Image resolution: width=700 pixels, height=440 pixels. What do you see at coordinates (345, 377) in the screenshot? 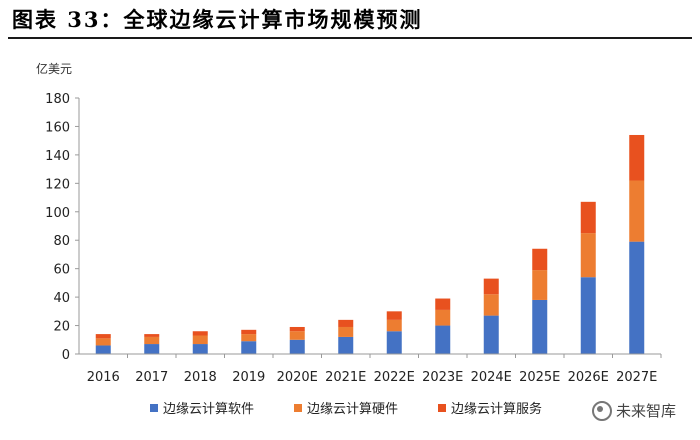
I see `x-tick-label: 2021E` at bounding box center [345, 377].